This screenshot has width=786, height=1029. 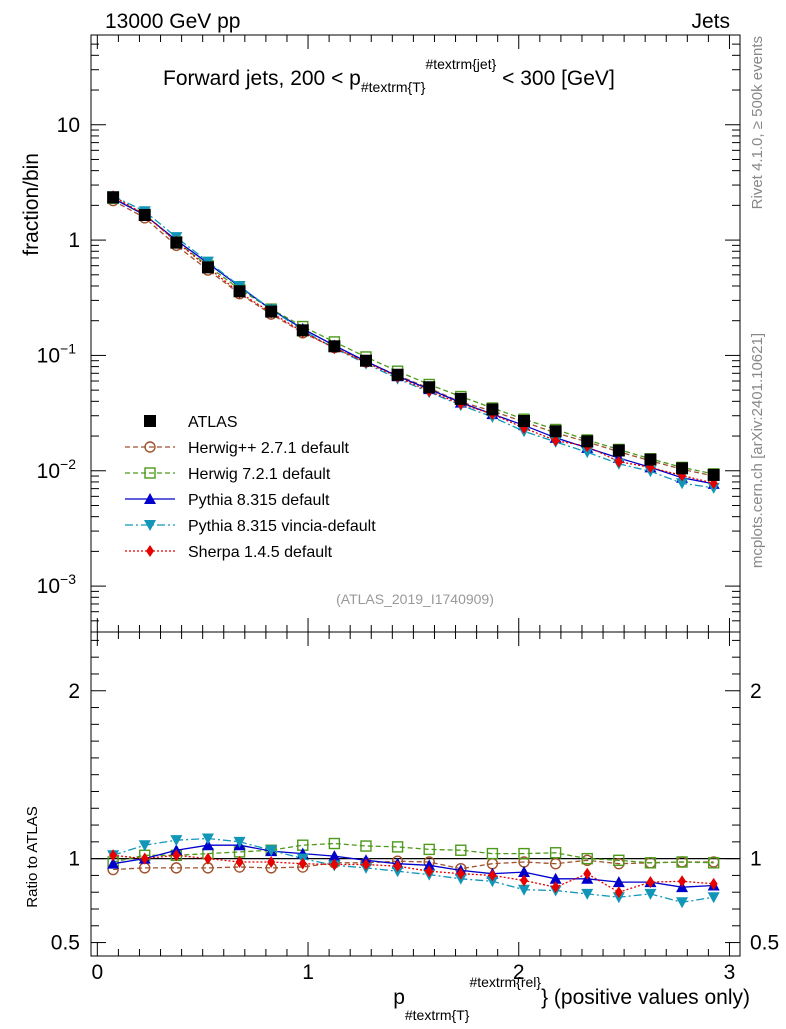 What do you see at coordinates (74, 240) in the screenshot?
I see `y-tick-label: 1` at bounding box center [74, 240].